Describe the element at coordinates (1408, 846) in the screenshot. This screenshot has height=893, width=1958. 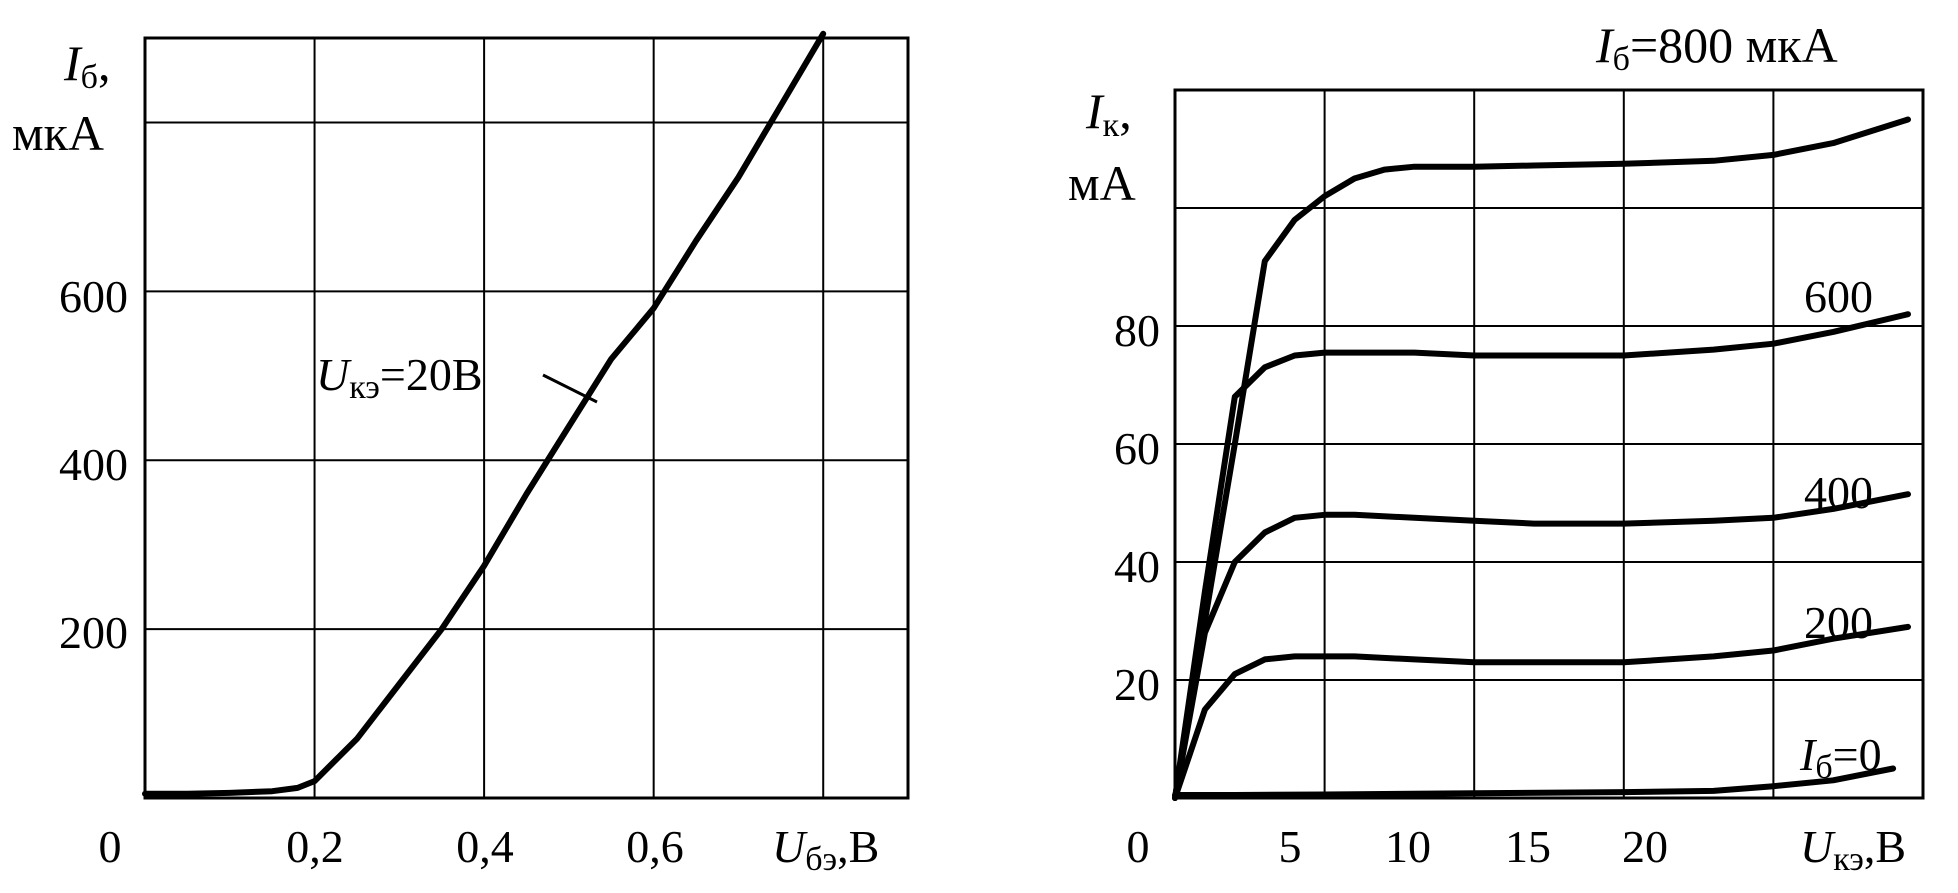
I see `right-x-tick-label-10: 10` at that location.